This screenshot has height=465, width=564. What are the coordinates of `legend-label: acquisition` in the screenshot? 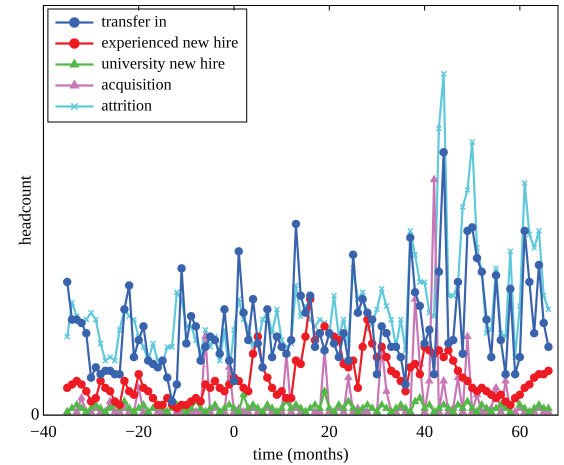 It's located at (136, 85).